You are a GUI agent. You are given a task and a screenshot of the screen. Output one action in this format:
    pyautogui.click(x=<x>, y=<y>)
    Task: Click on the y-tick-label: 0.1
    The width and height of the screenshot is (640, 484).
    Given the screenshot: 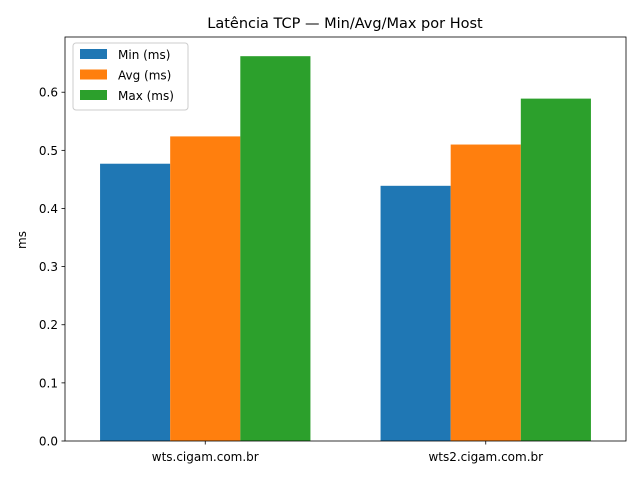 What is the action you would take?
    pyautogui.click(x=48, y=383)
    